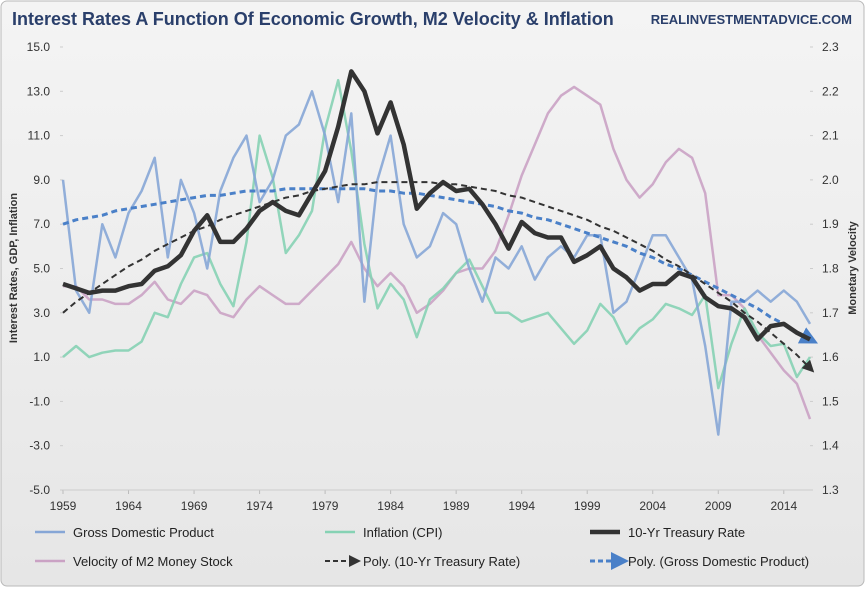 This screenshot has height=593, width=866. I want to click on y2-tick-label: 1.8, so click(830, 269).